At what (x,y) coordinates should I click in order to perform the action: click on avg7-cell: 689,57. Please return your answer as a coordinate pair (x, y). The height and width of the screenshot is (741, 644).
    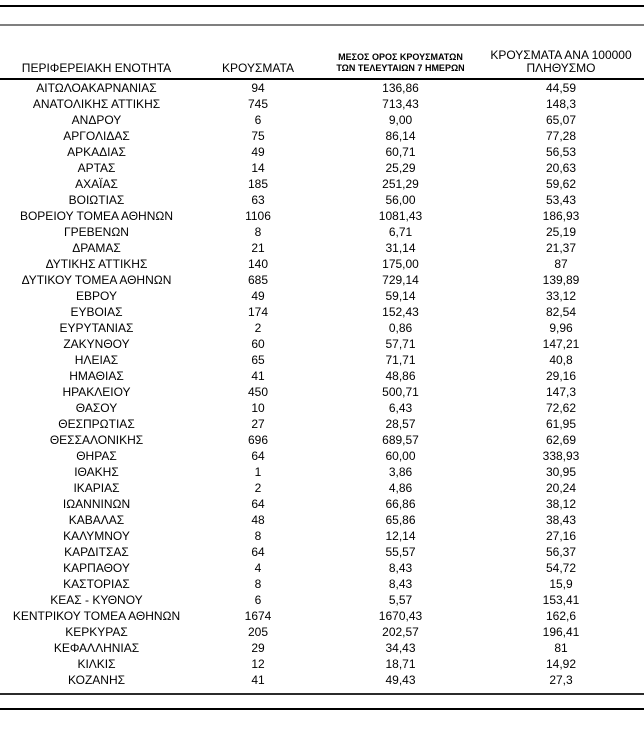
    Looking at the image, I should click on (400, 440).